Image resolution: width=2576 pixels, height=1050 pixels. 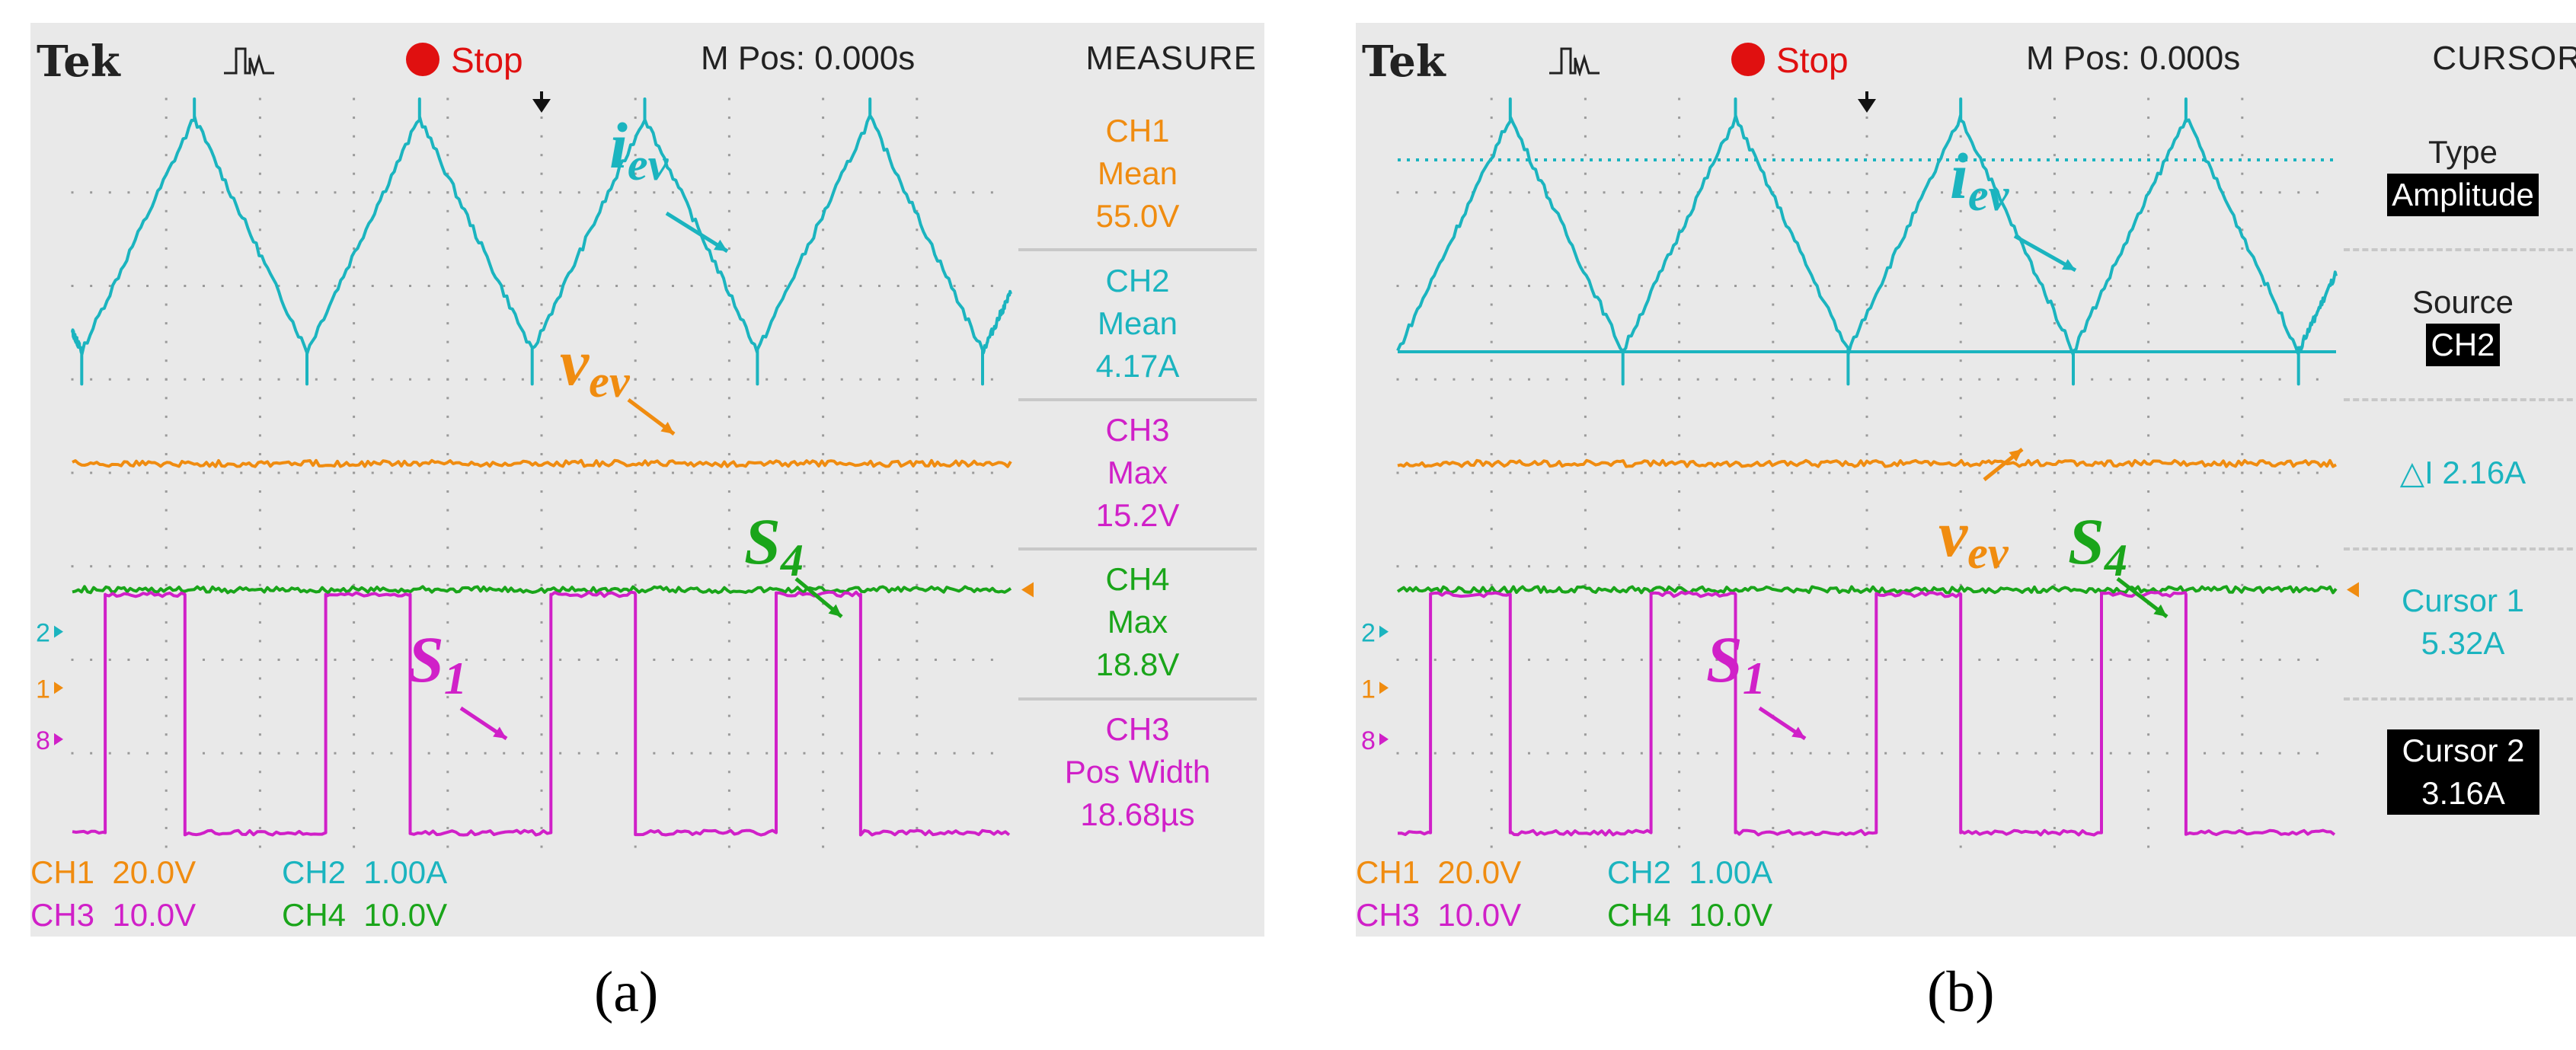 I want to click on side-menu-text: Type, so click(x=2462, y=152).